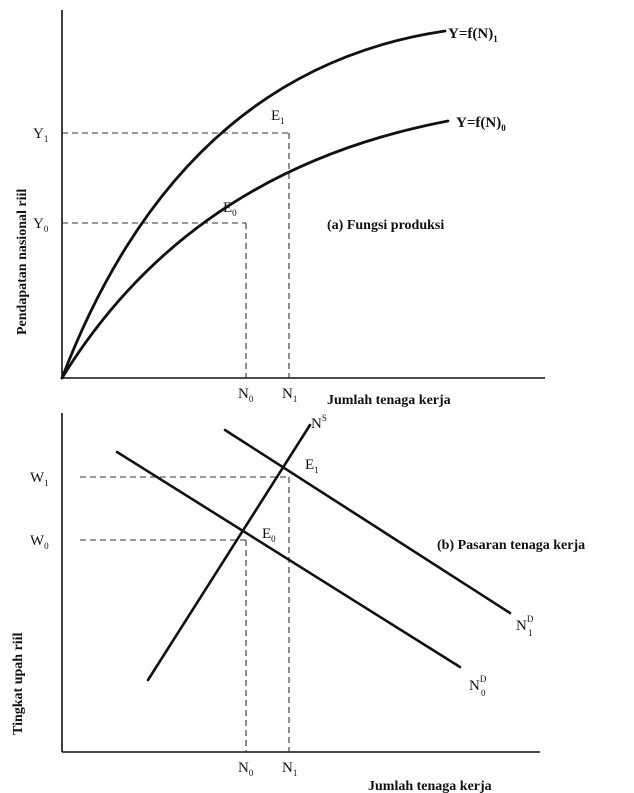 The width and height of the screenshot is (634, 793). I want to click on panel-b-title: (b) Pasaran tenaga kerja, so click(511, 545).